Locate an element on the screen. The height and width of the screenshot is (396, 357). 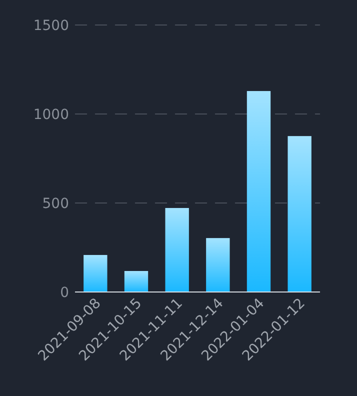
y-tick-label: 500 is located at coordinates (55, 204).